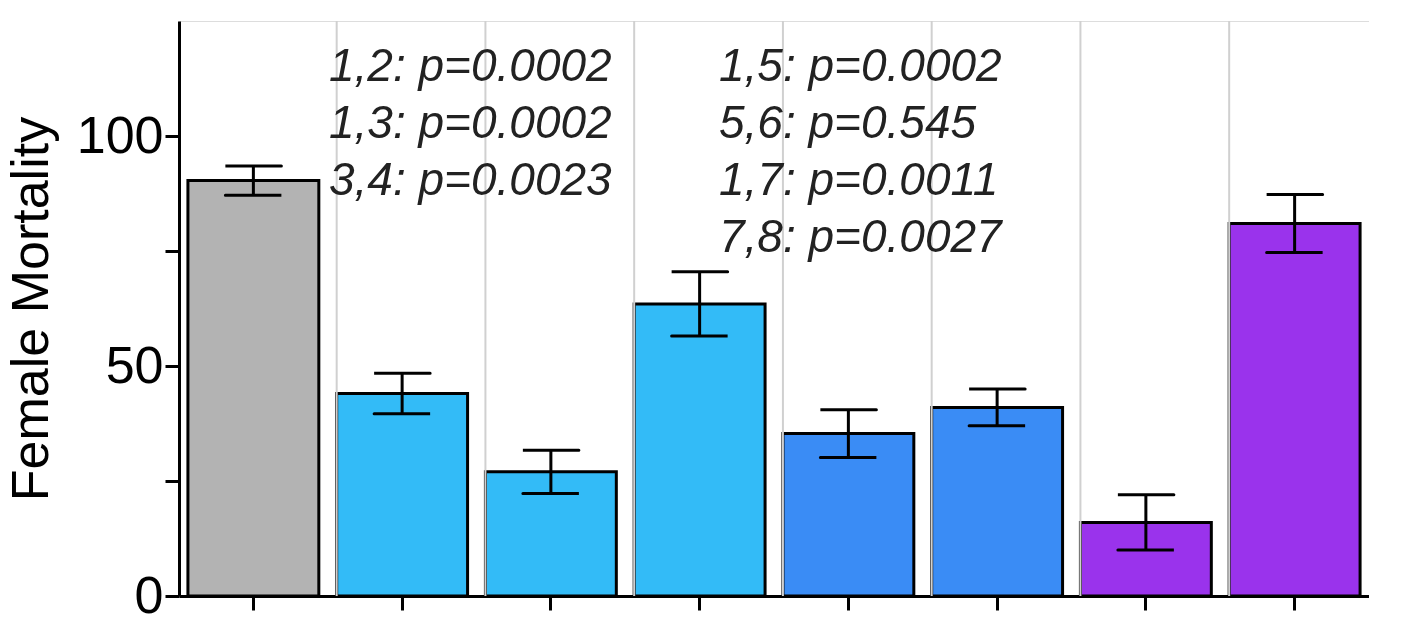 The width and height of the screenshot is (1425, 630). What do you see at coordinates (859, 179) in the screenshot?
I see `annotation: 1,7: p=0.0011` at bounding box center [859, 179].